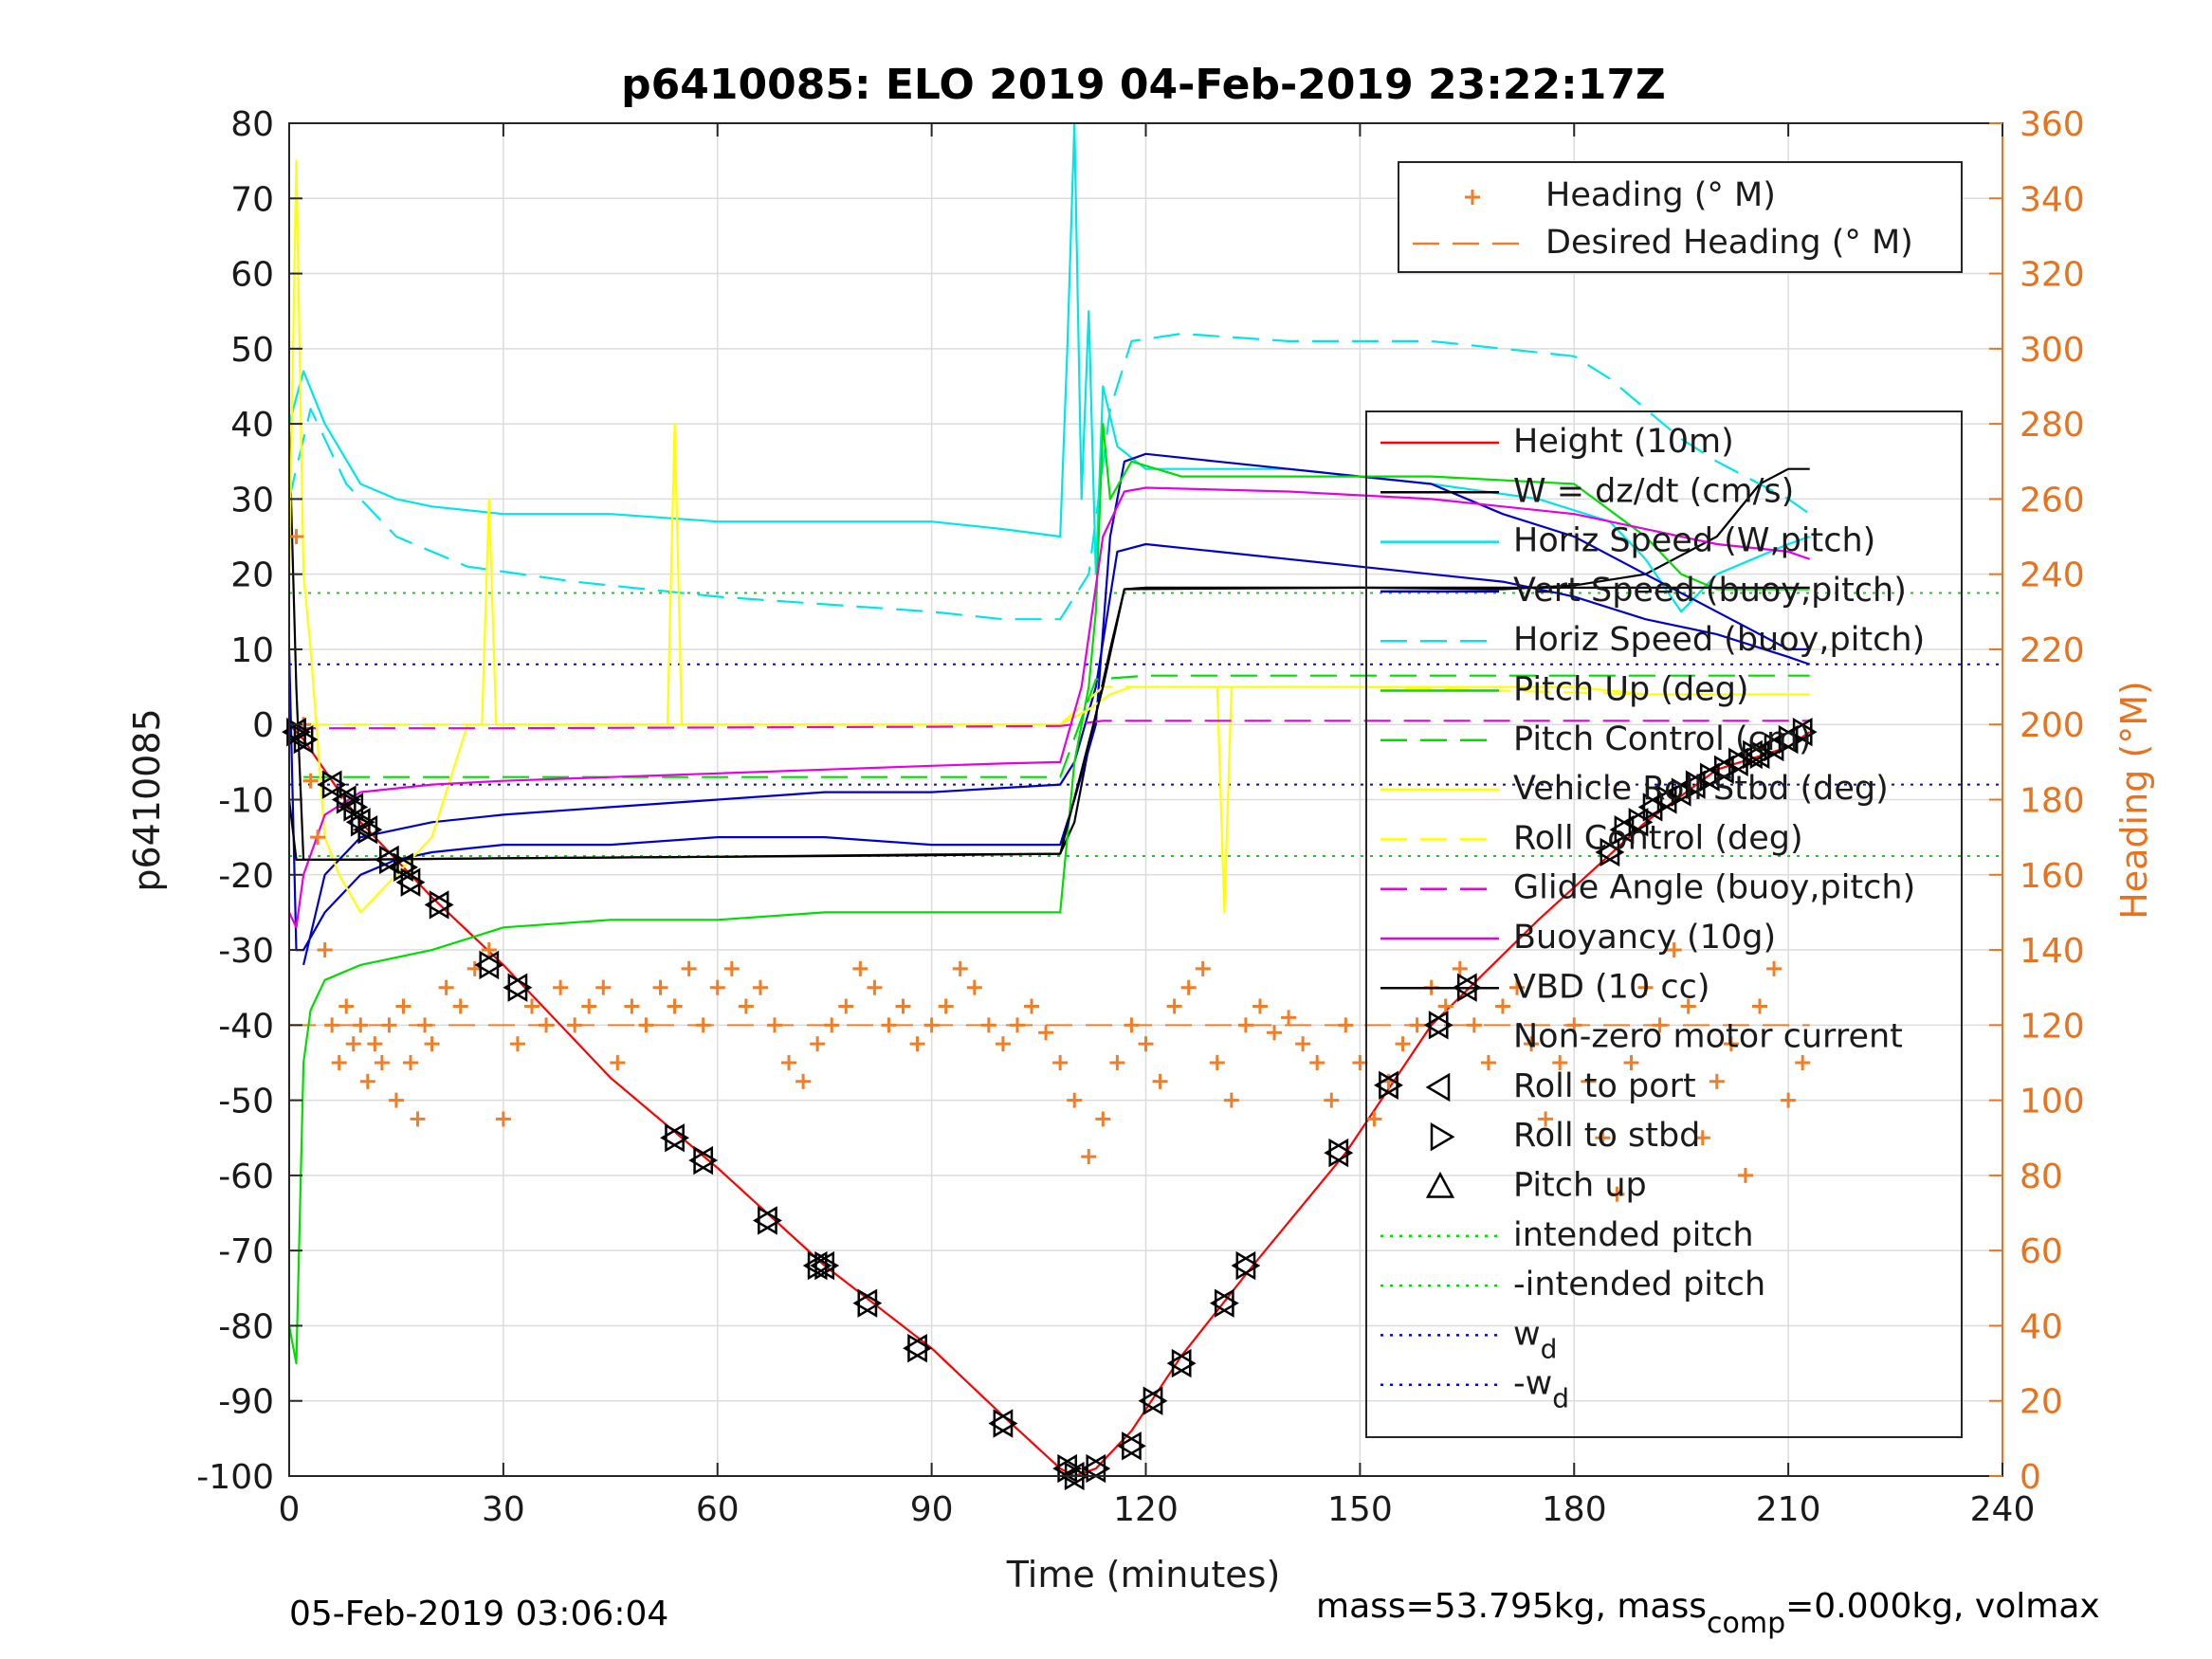 The image size is (2212, 1659). I want to click on x-tick-label: 60, so click(718, 1509).